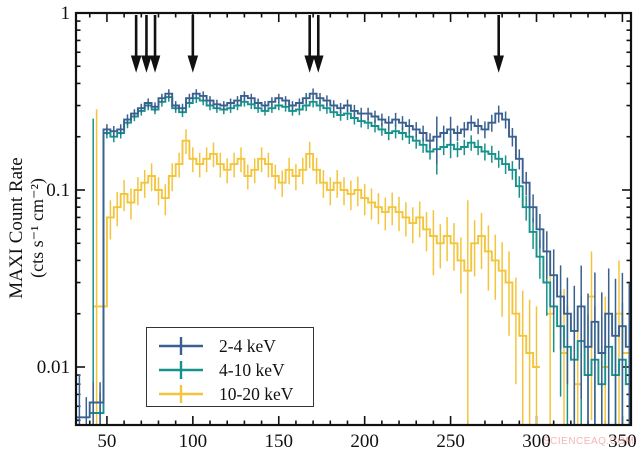 This screenshot has width=643, height=455. Describe the element at coordinates (53, 367) in the screenshot. I see `y-tick-label: 0.01` at that location.